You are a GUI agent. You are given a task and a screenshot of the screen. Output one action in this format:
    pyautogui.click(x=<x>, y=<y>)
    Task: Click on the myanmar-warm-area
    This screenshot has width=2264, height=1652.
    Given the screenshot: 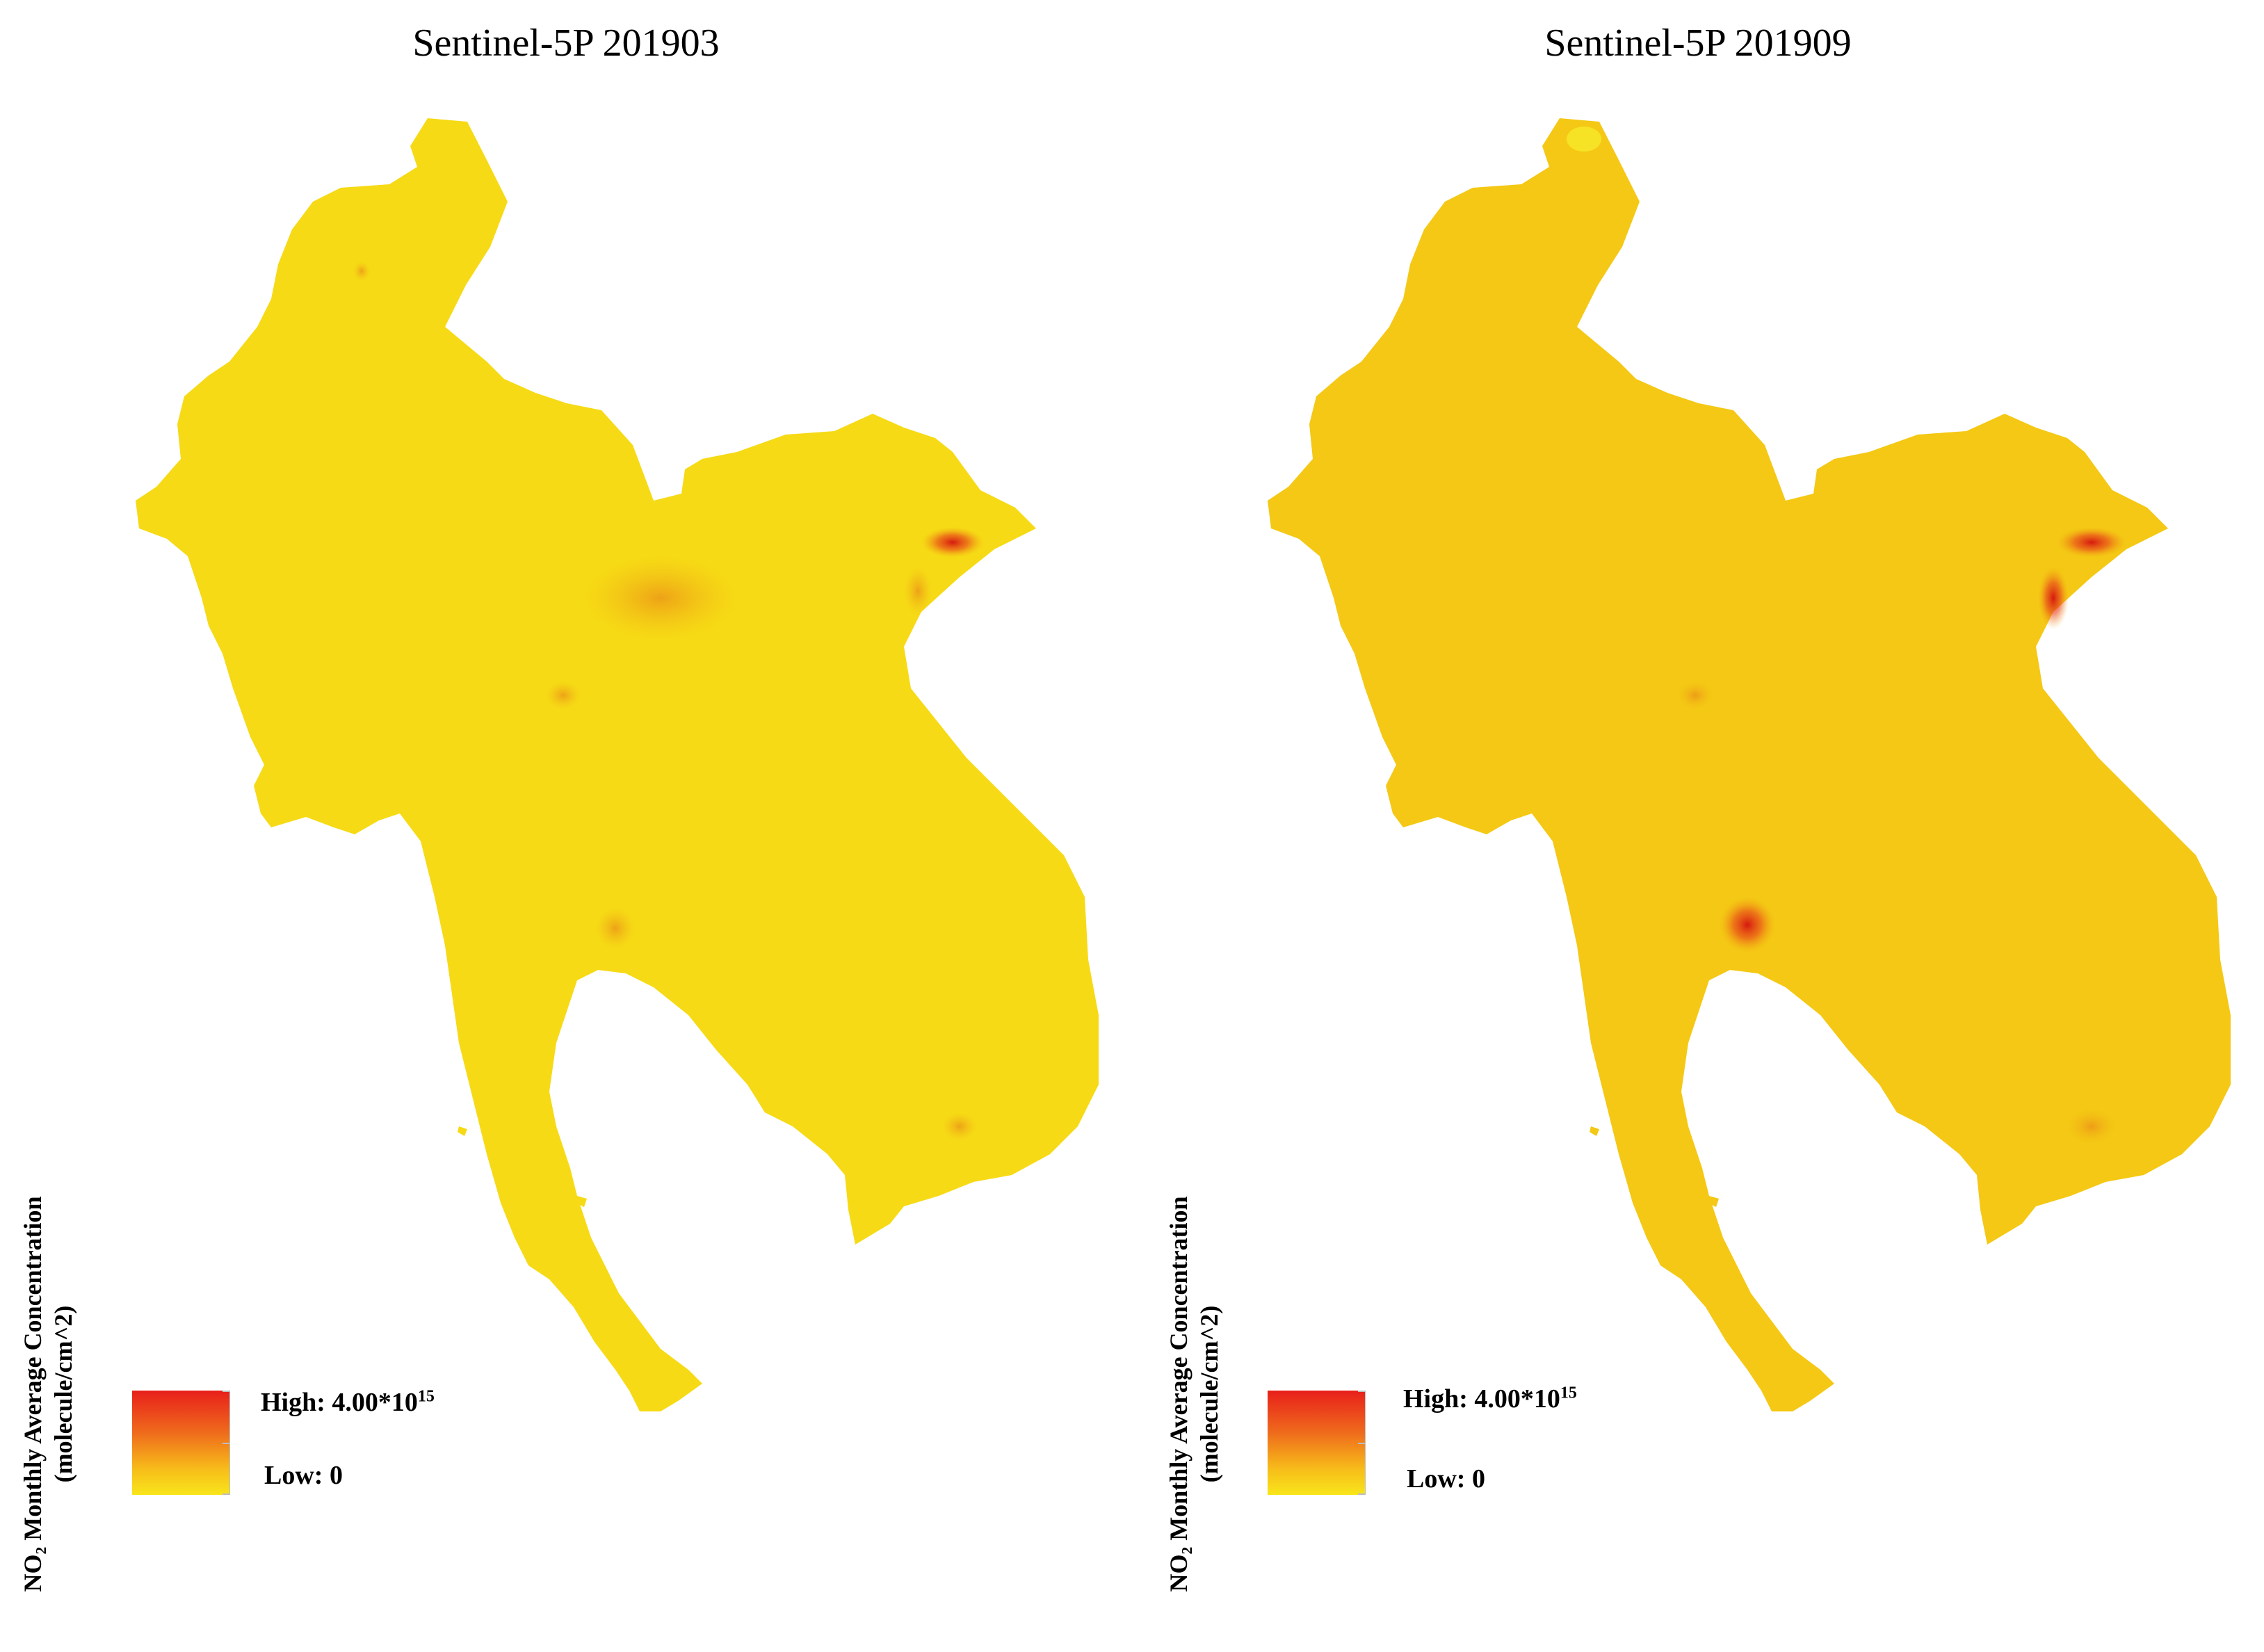 What is the action you would take?
    pyautogui.click(x=361, y=271)
    